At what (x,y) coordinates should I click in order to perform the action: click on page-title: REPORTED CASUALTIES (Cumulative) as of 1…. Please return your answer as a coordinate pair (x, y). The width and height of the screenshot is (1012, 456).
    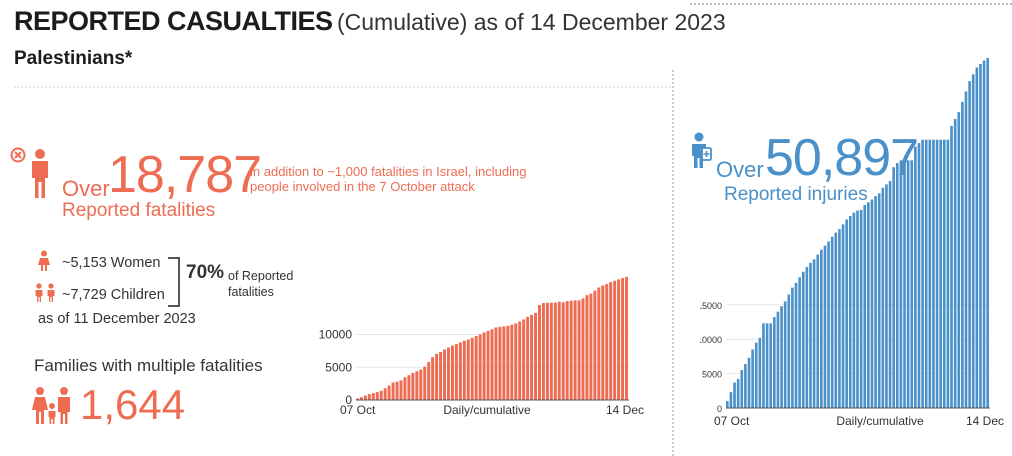
    Looking at the image, I should click on (370, 21).